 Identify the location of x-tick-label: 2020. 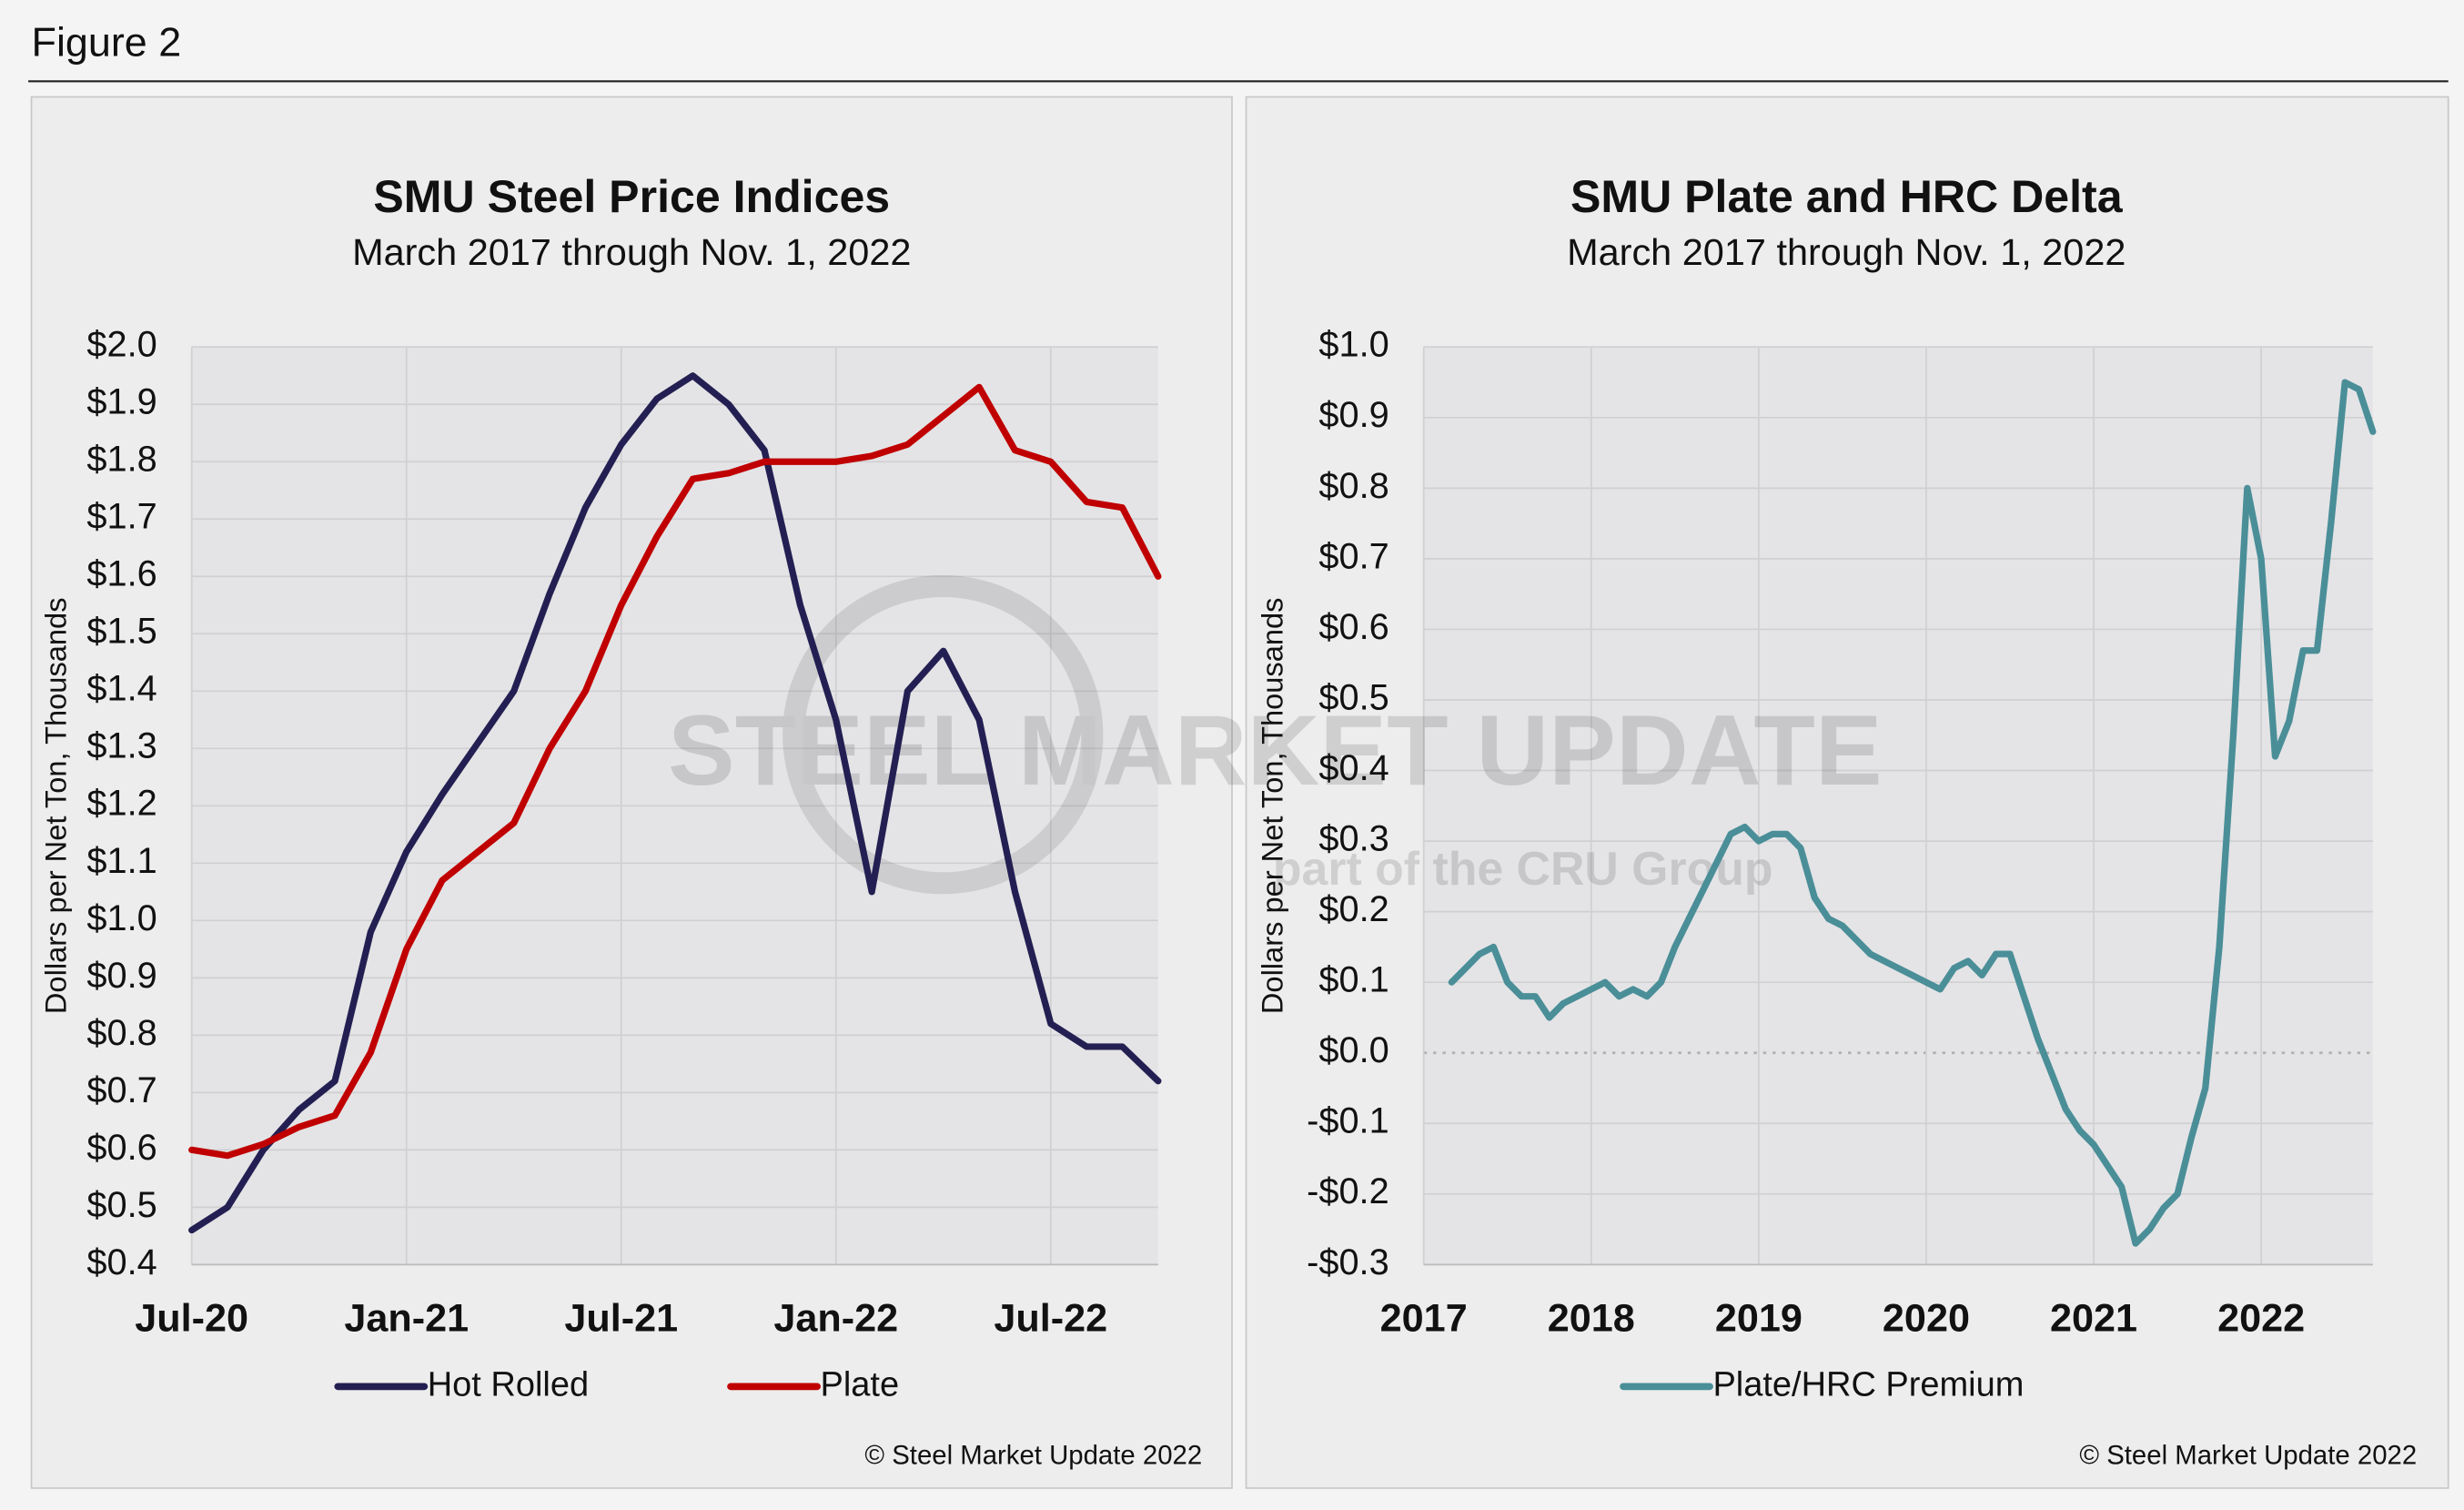
(1926, 1319).